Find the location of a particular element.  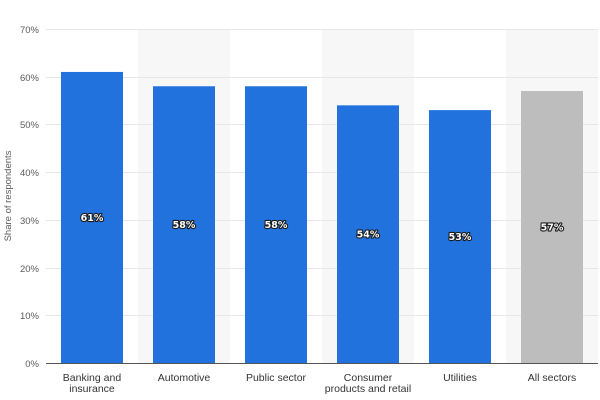

x-category-label: Automotive is located at coordinates (184, 378).